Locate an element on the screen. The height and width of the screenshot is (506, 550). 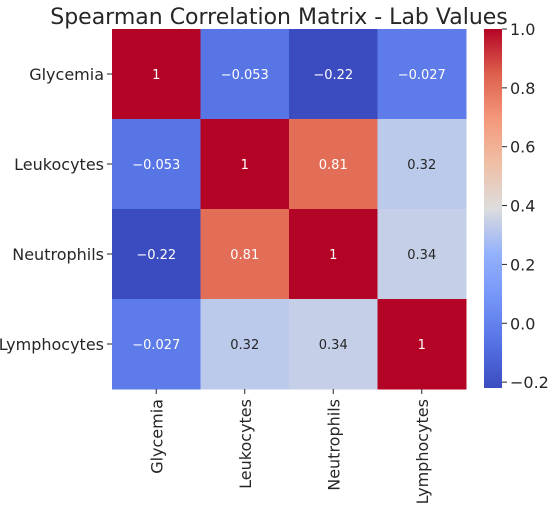
colorbar-gradient is located at coordinates (493, 208).